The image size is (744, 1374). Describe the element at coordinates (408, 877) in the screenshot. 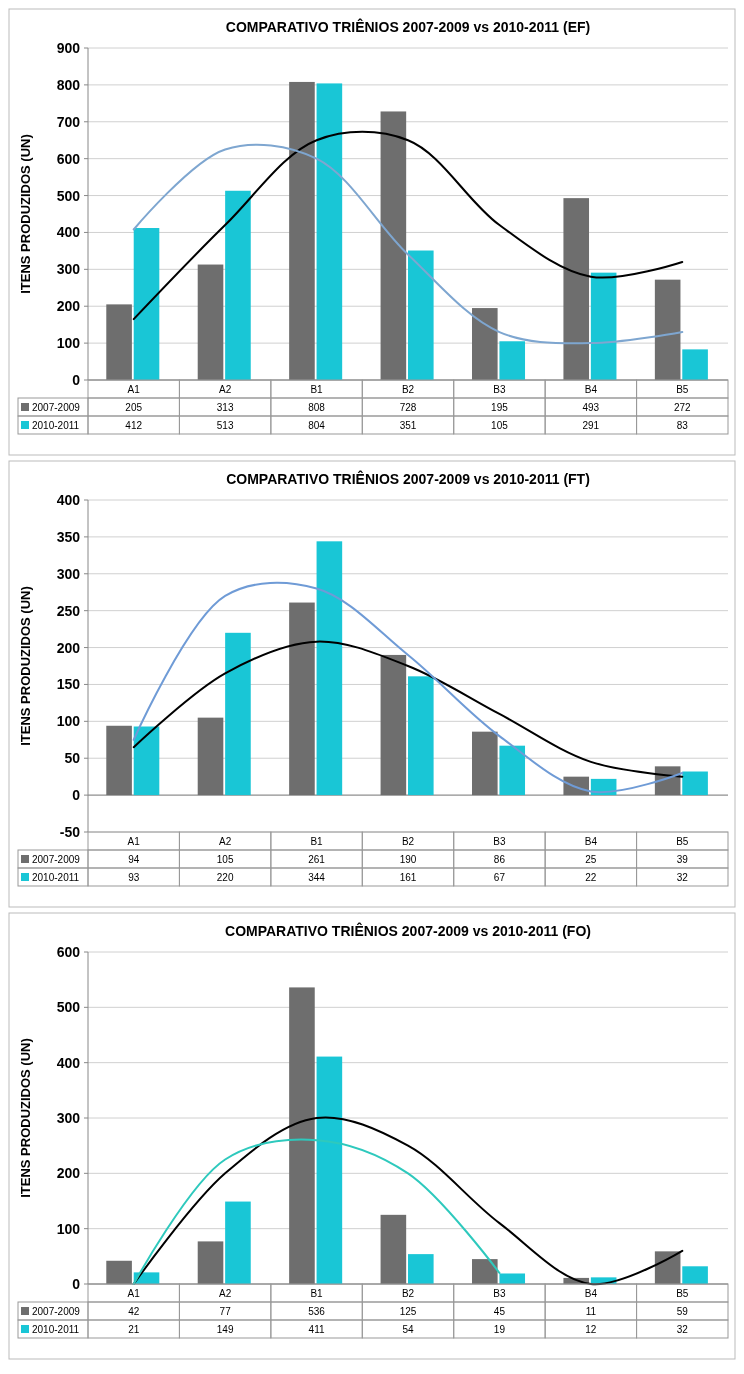

I see `data-label: 161` at that location.